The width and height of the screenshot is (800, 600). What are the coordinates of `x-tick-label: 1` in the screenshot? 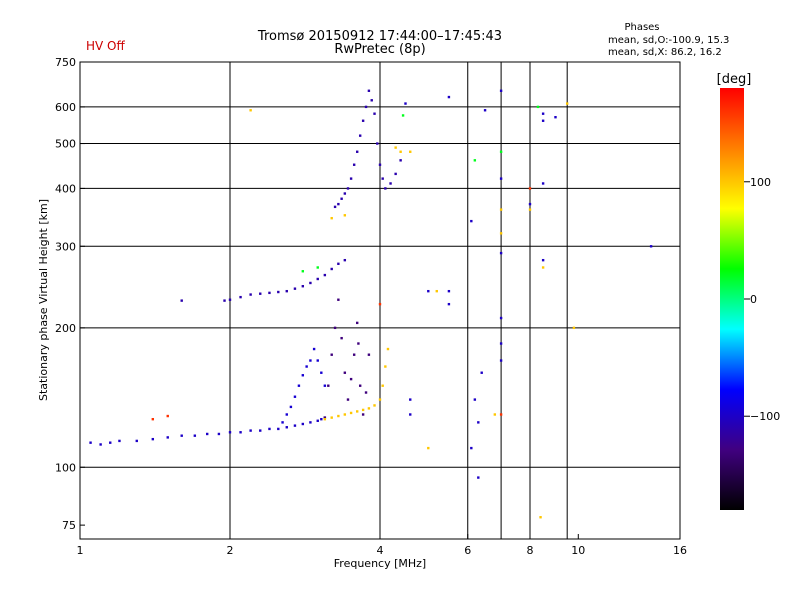 It's located at (80, 550).